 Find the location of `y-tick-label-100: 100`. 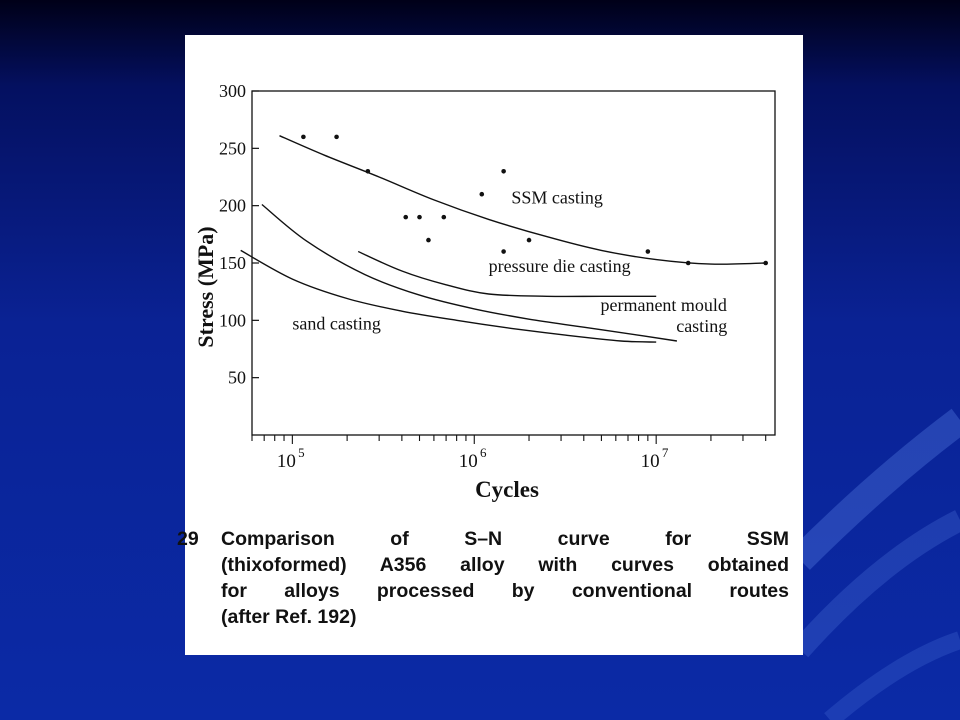

y-tick-label-100: 100 is located at coordinates (232, 320).